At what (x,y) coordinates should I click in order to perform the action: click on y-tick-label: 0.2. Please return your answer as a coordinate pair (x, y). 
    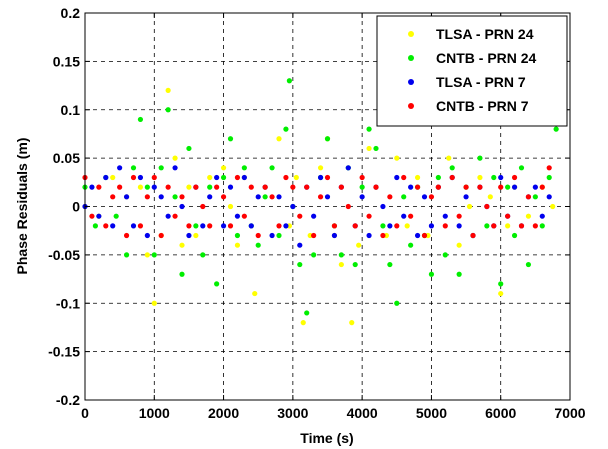
    Looking at the image, I should click on (71, 13).